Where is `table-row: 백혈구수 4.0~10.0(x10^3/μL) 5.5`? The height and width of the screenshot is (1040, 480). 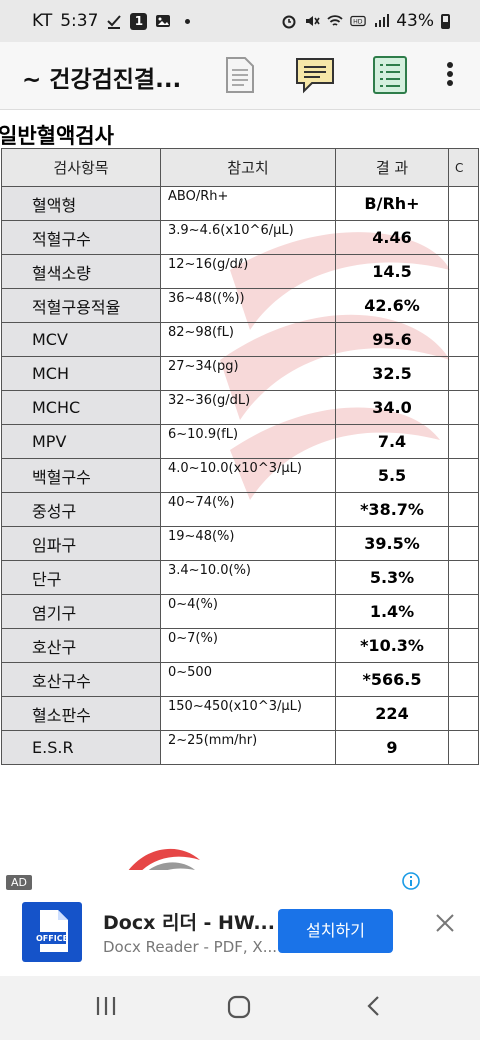
table-row: 백혈구수 4.0~10.0(x10^3/μL) 5.5 is located at coordinates (240, 475).